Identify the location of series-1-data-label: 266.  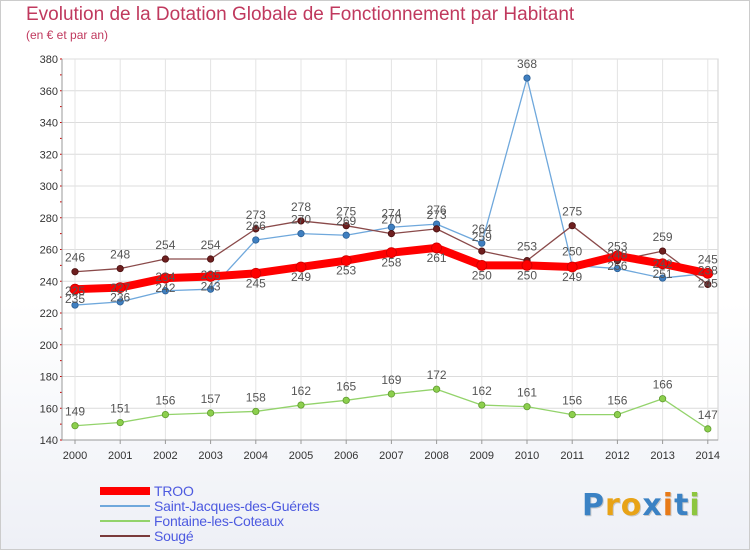
(256, 226).